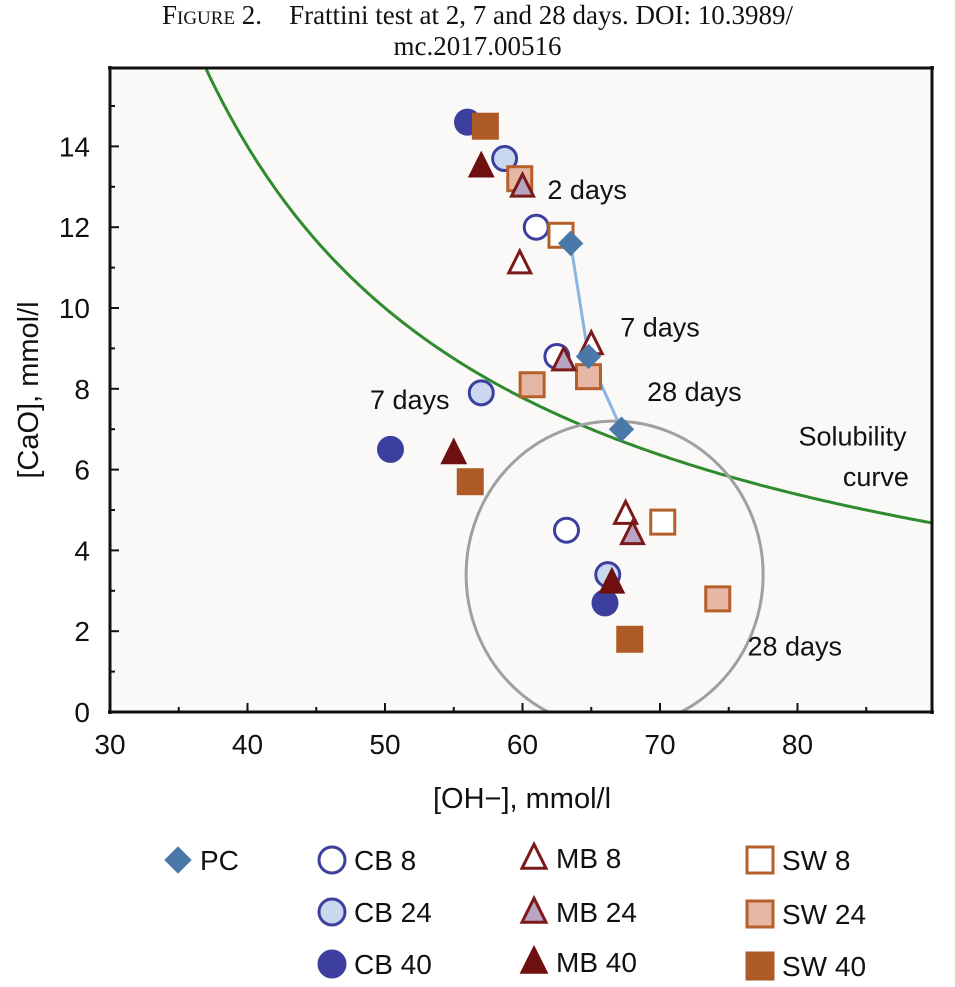 This screenshot has height=987, width=955. What do you see at coordinates (852, 436) in the screenshot?
I see `annotation-label: Solubility` at bounding box center [852, 436].